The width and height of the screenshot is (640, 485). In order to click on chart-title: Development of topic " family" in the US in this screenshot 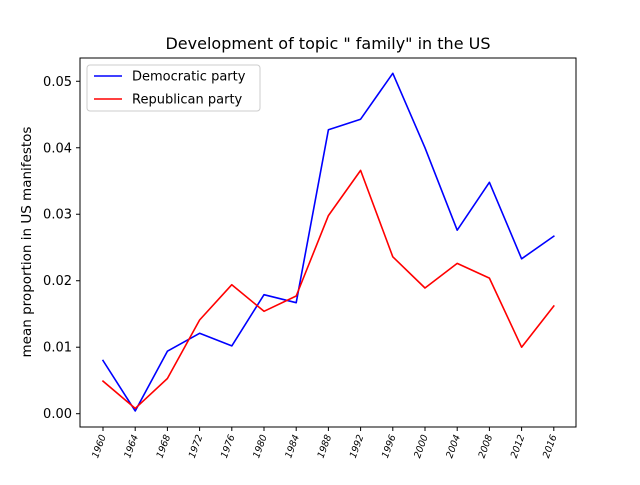, I will do `click(327, 43)`.